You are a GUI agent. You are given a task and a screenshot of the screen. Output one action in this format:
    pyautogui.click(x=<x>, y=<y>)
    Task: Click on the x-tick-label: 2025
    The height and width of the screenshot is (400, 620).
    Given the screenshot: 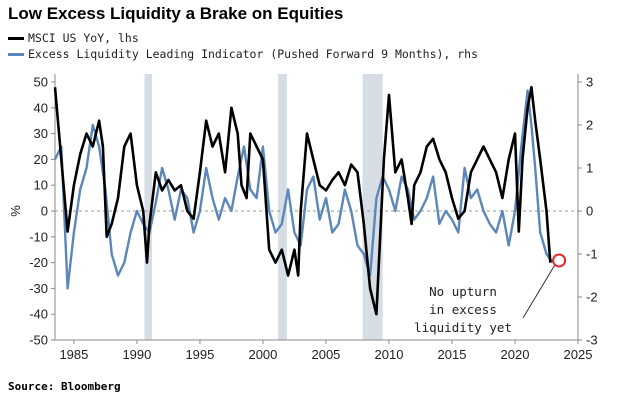 What is the action you would take?
    pyautogui.click(x=578, y=354)
    